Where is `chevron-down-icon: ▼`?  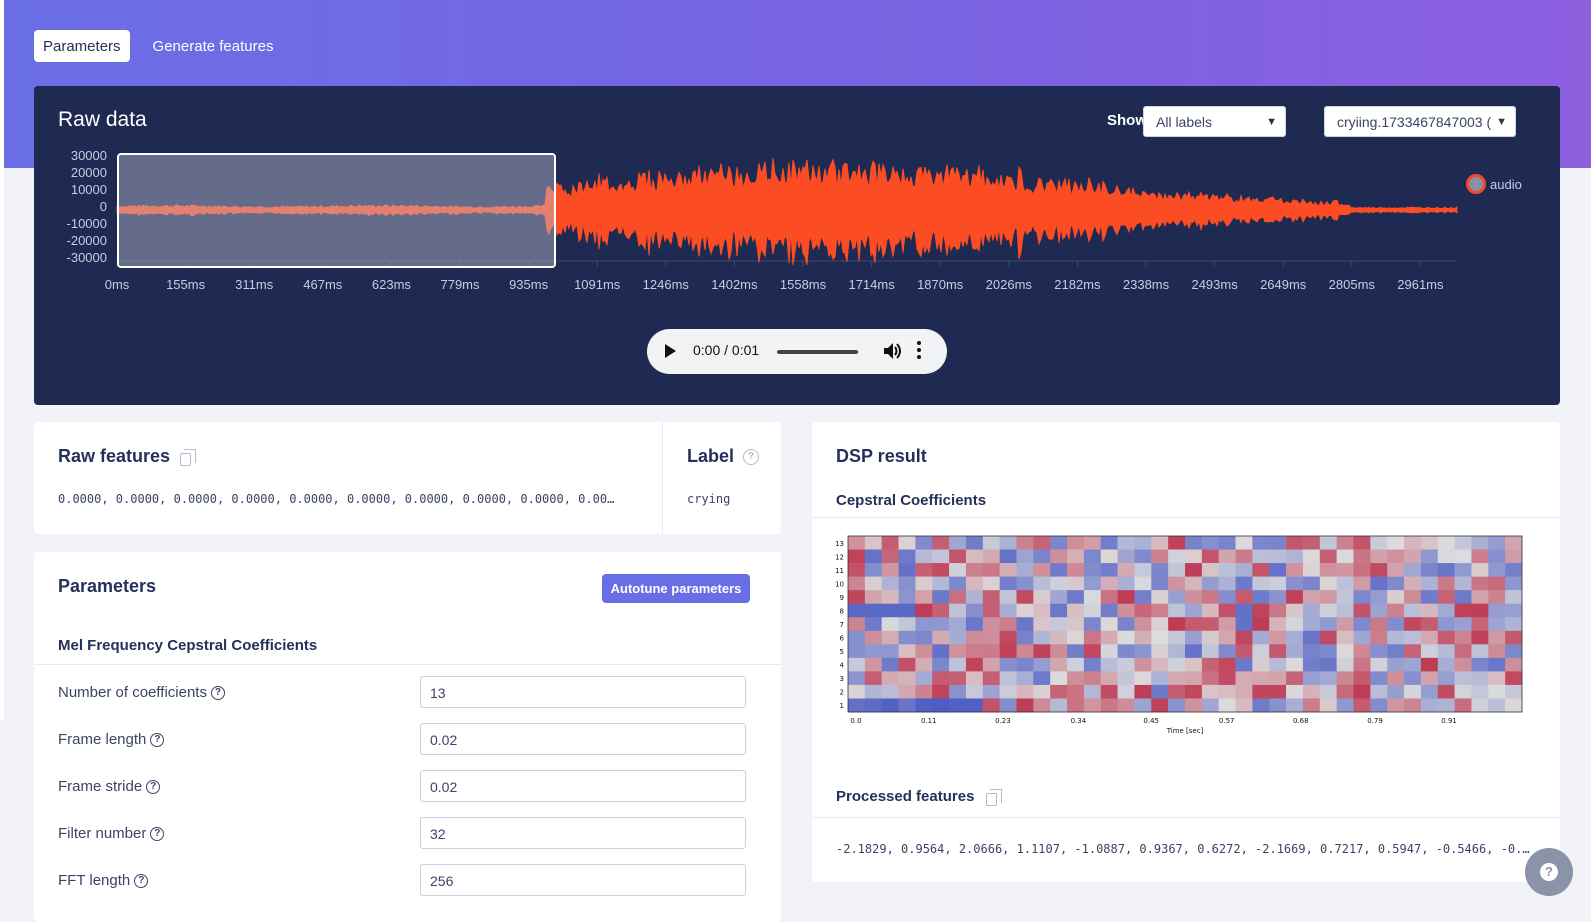
chevron-down-icon: ▼ is located at coordinates (1271, 122).